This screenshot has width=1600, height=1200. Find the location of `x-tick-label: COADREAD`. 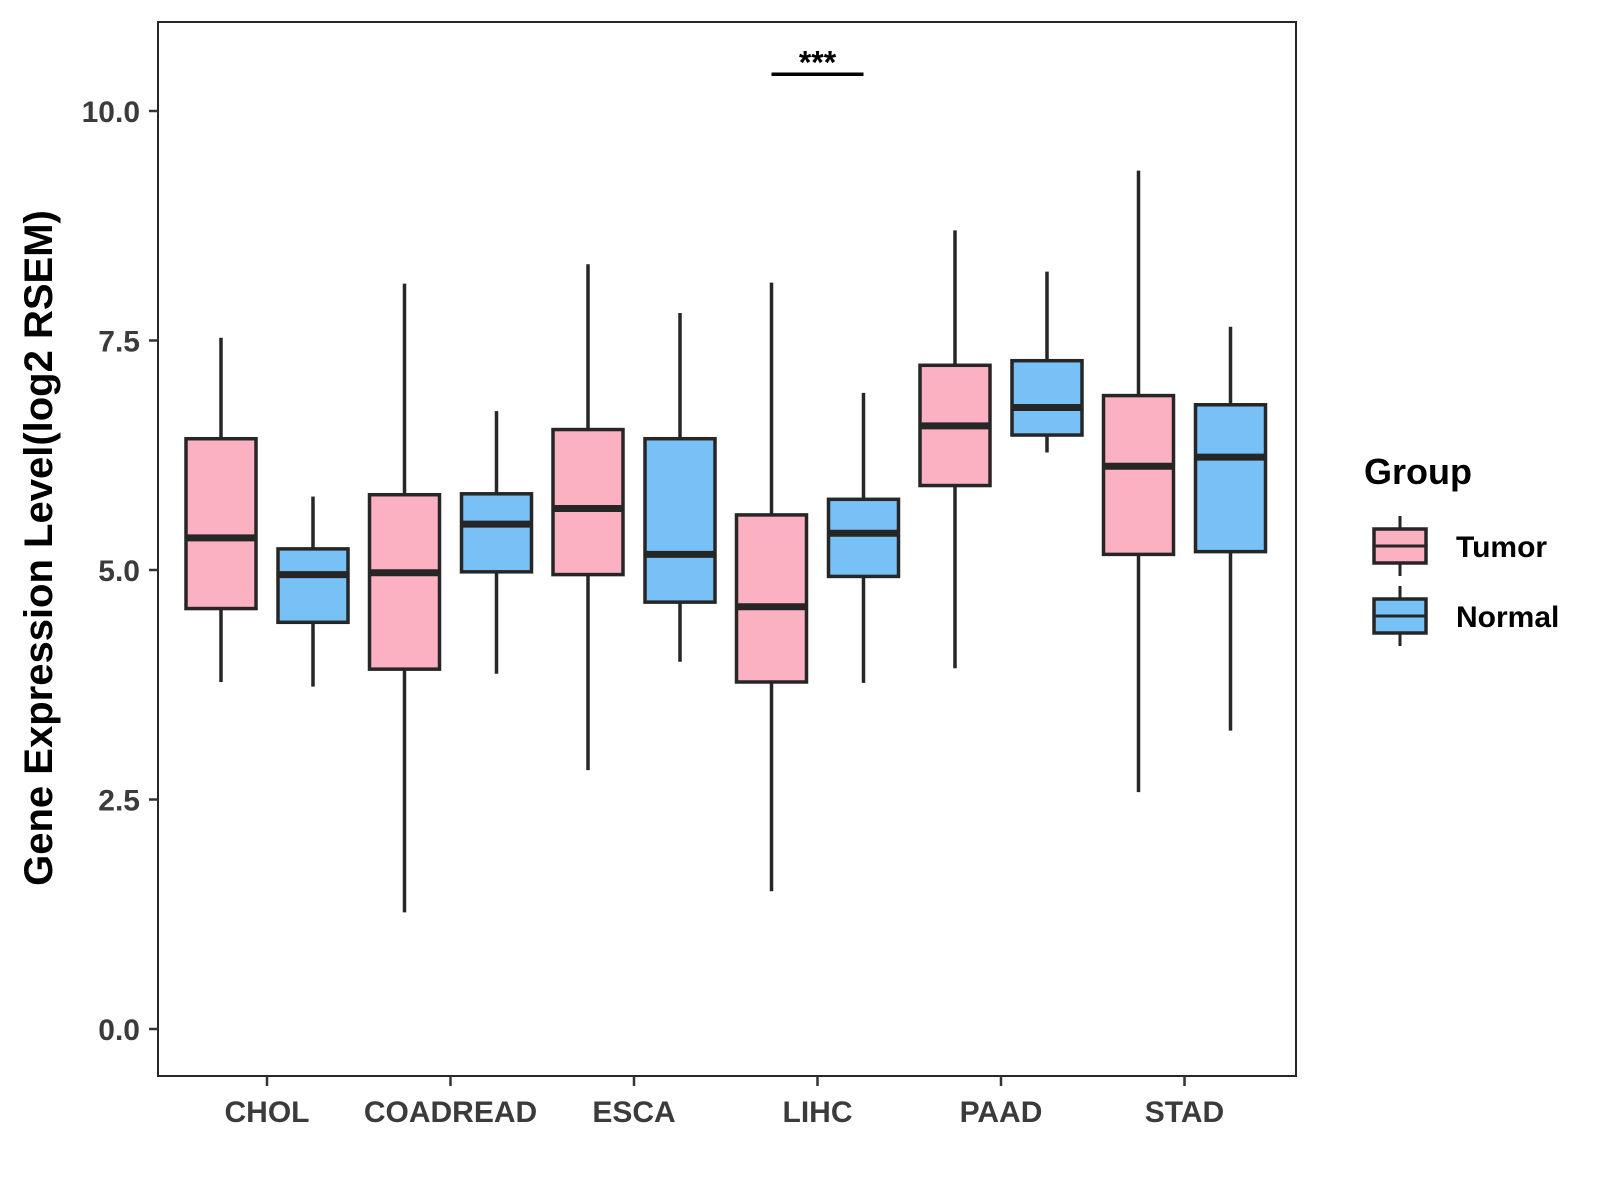

x-tick-label: COADREAD is located at coordinates (450, 1112).